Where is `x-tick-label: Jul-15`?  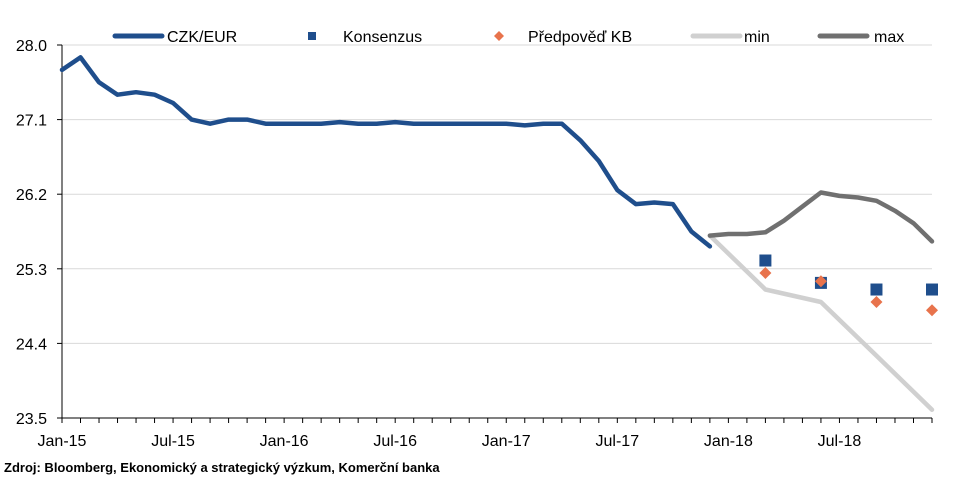 x-tick-label: Jul-15 is located at coordinates (173, 441).